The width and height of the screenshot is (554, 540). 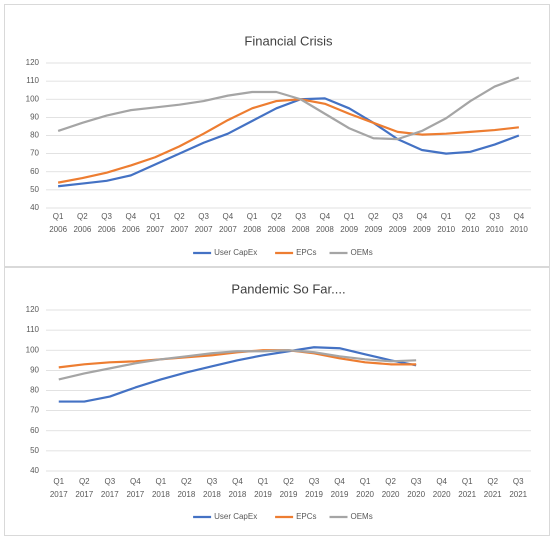 I want to click on x-tick-label: Q2 2007, so click(x=179, y=223).